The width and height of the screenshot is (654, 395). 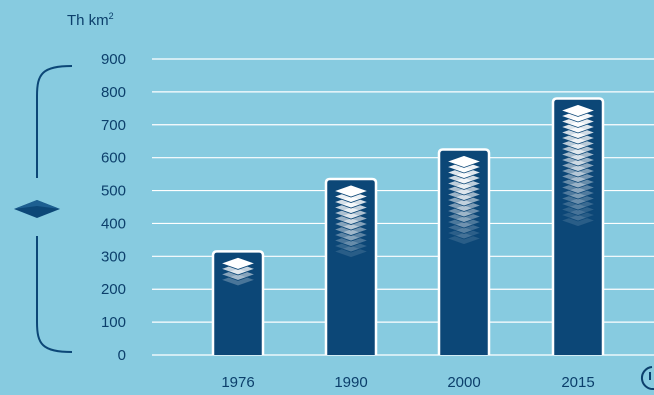 I want to click on x-tick-labels: 1976 1990 2000 2015, so click(x=407, y=382).